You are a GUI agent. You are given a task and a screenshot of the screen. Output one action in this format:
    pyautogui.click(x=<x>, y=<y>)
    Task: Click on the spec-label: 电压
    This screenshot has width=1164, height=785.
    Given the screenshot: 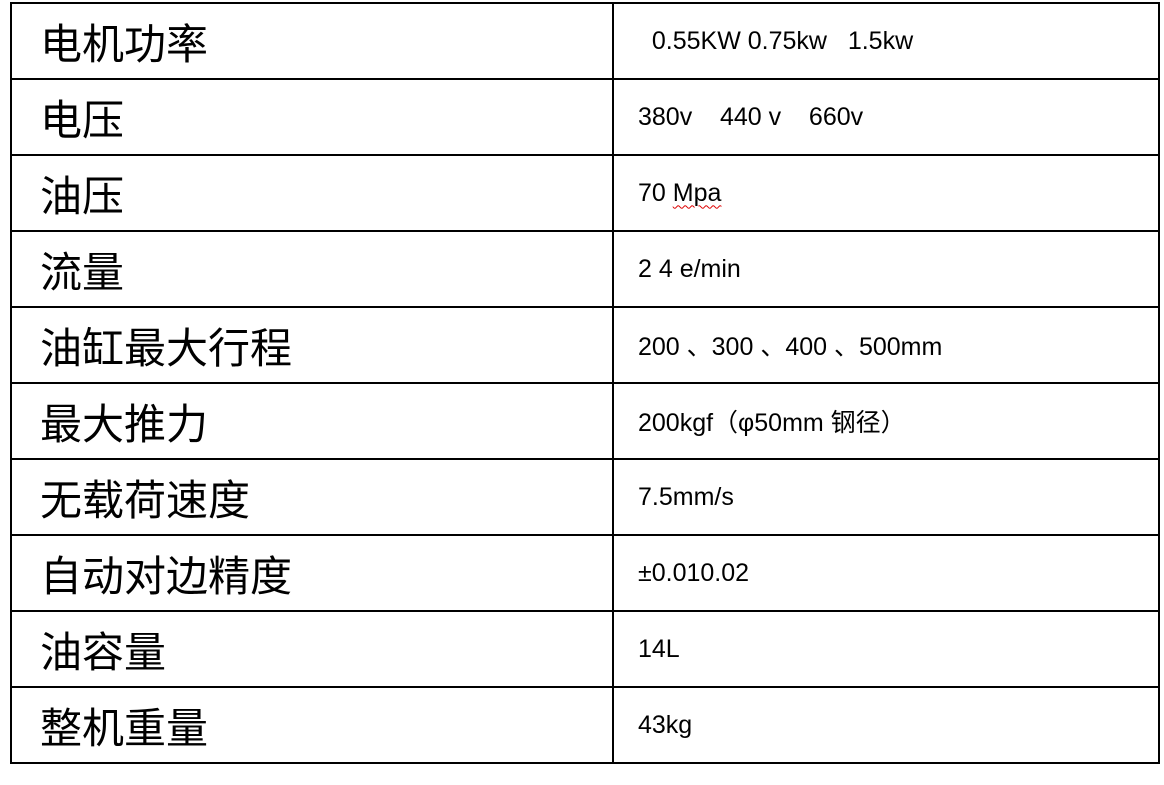 What is the action you would take?
    pyautogui.click(x=312, y=117)
    